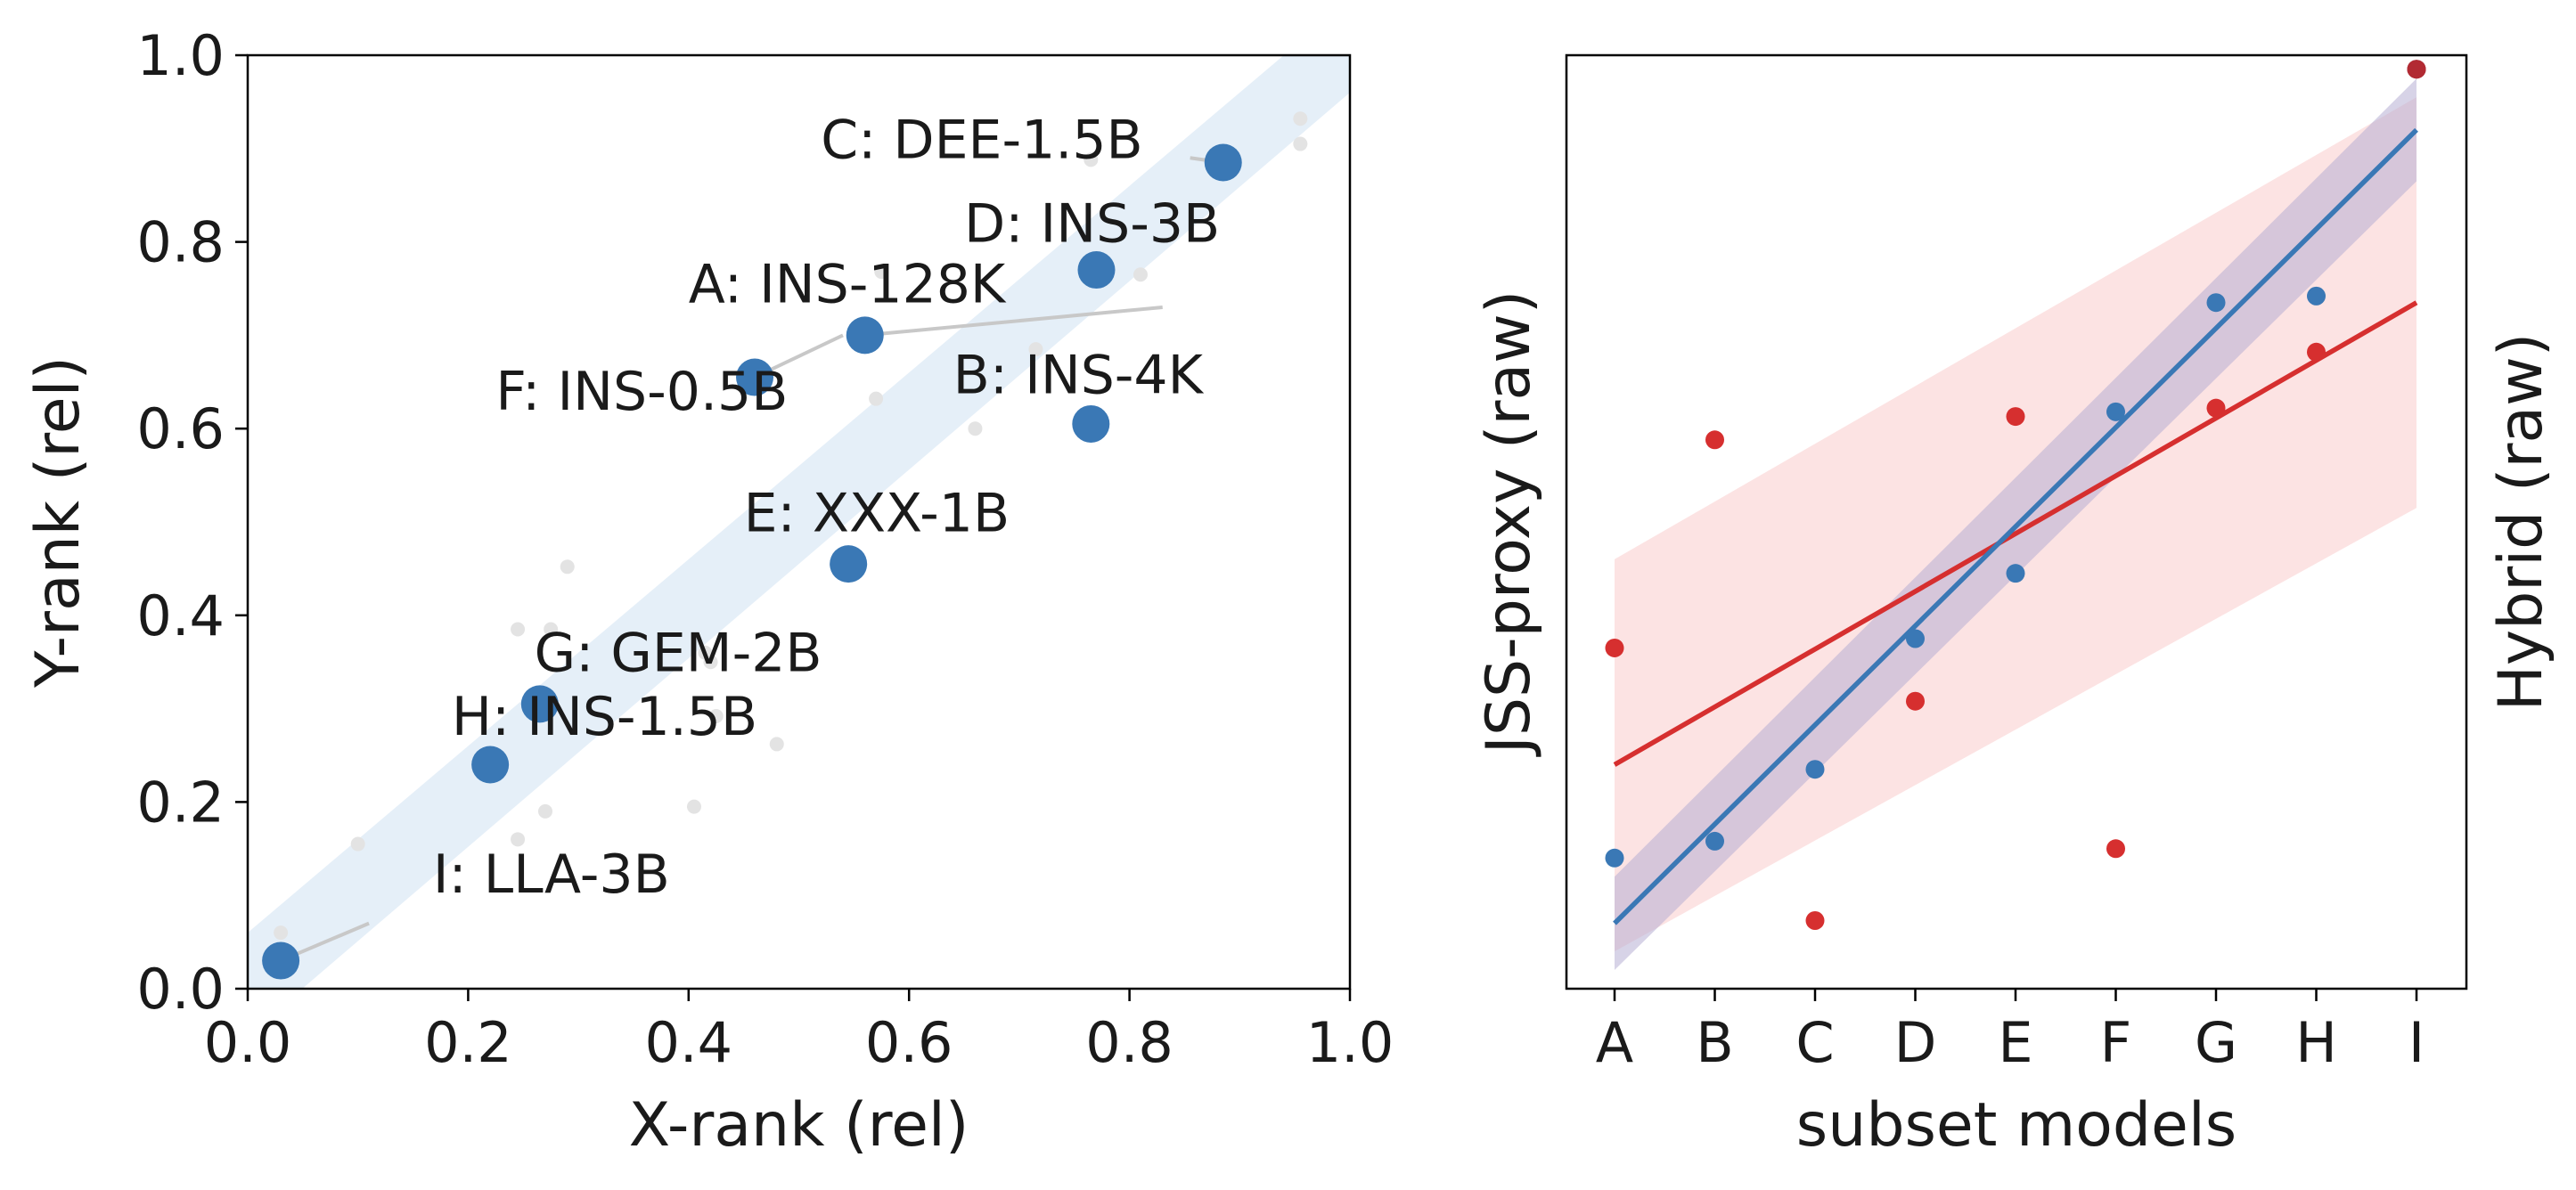 The image size is (2576, 1190). I want to click on y-tick-label: 0.4, so click(180, 615).